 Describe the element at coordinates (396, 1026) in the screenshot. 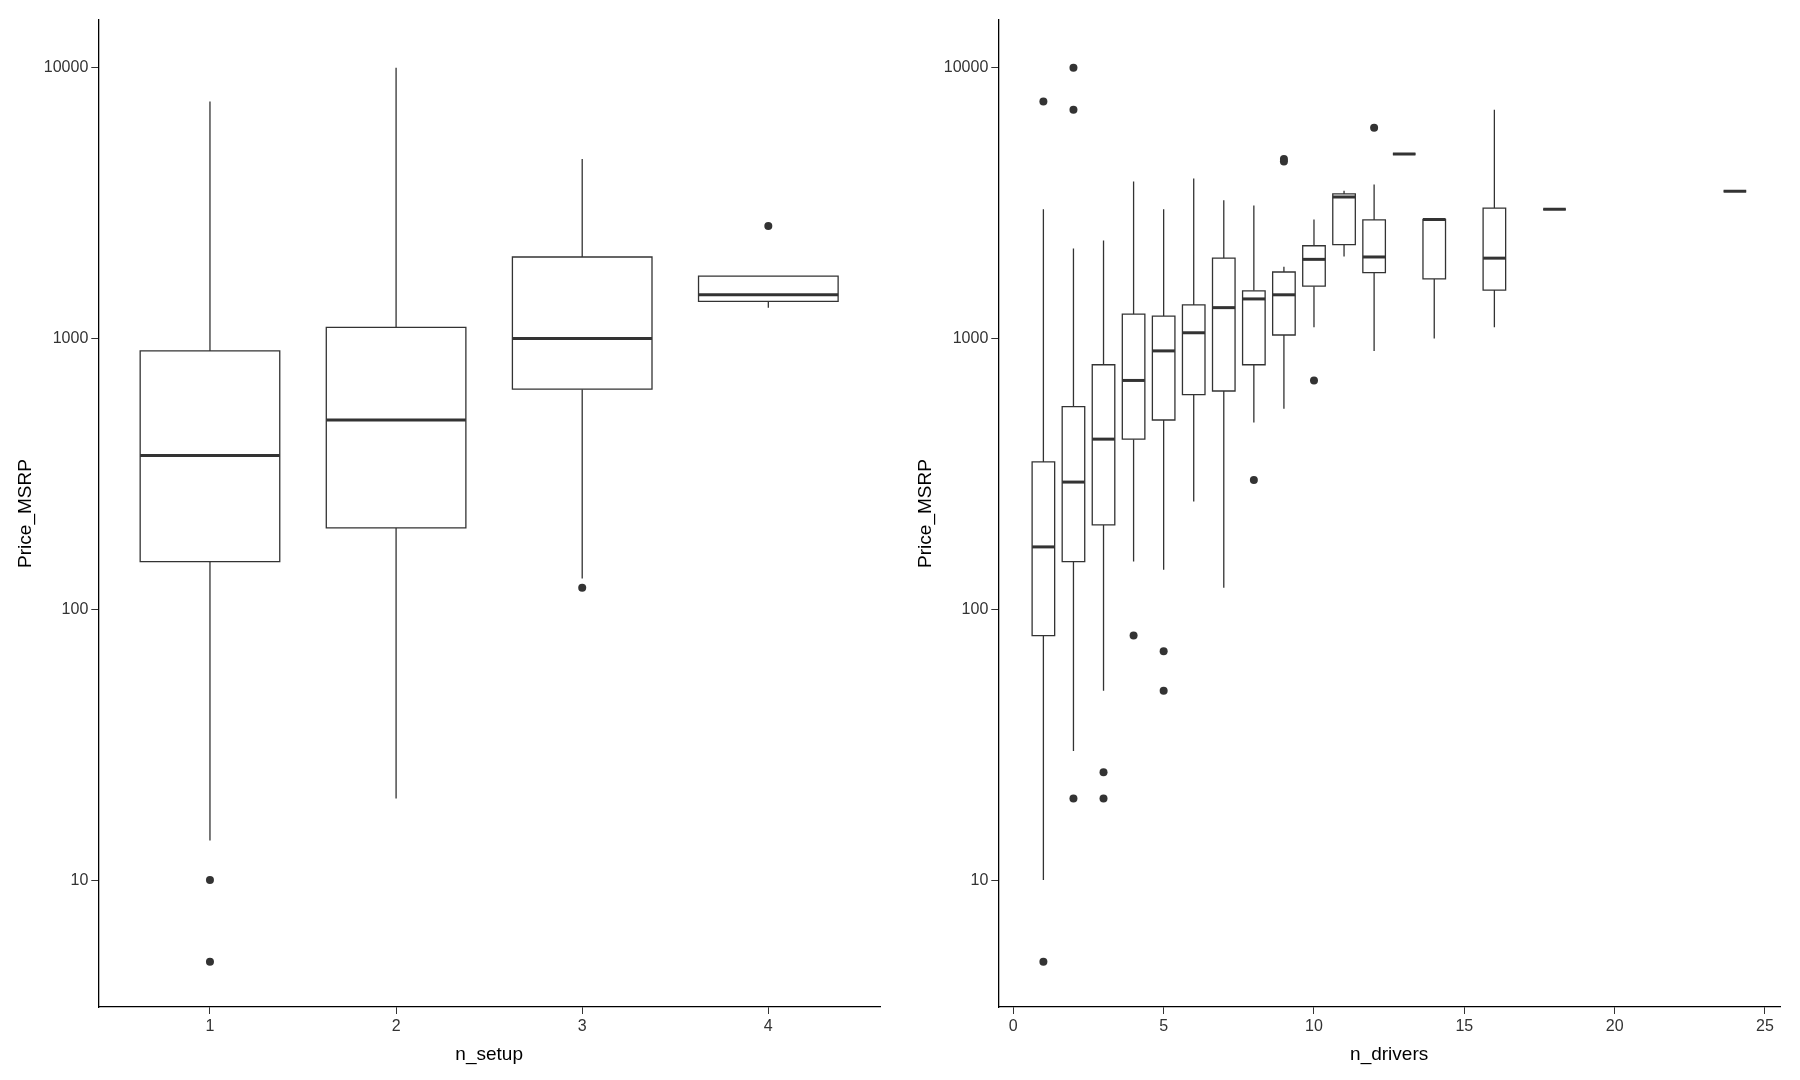

I see `x-tick-label: 2` at that location.